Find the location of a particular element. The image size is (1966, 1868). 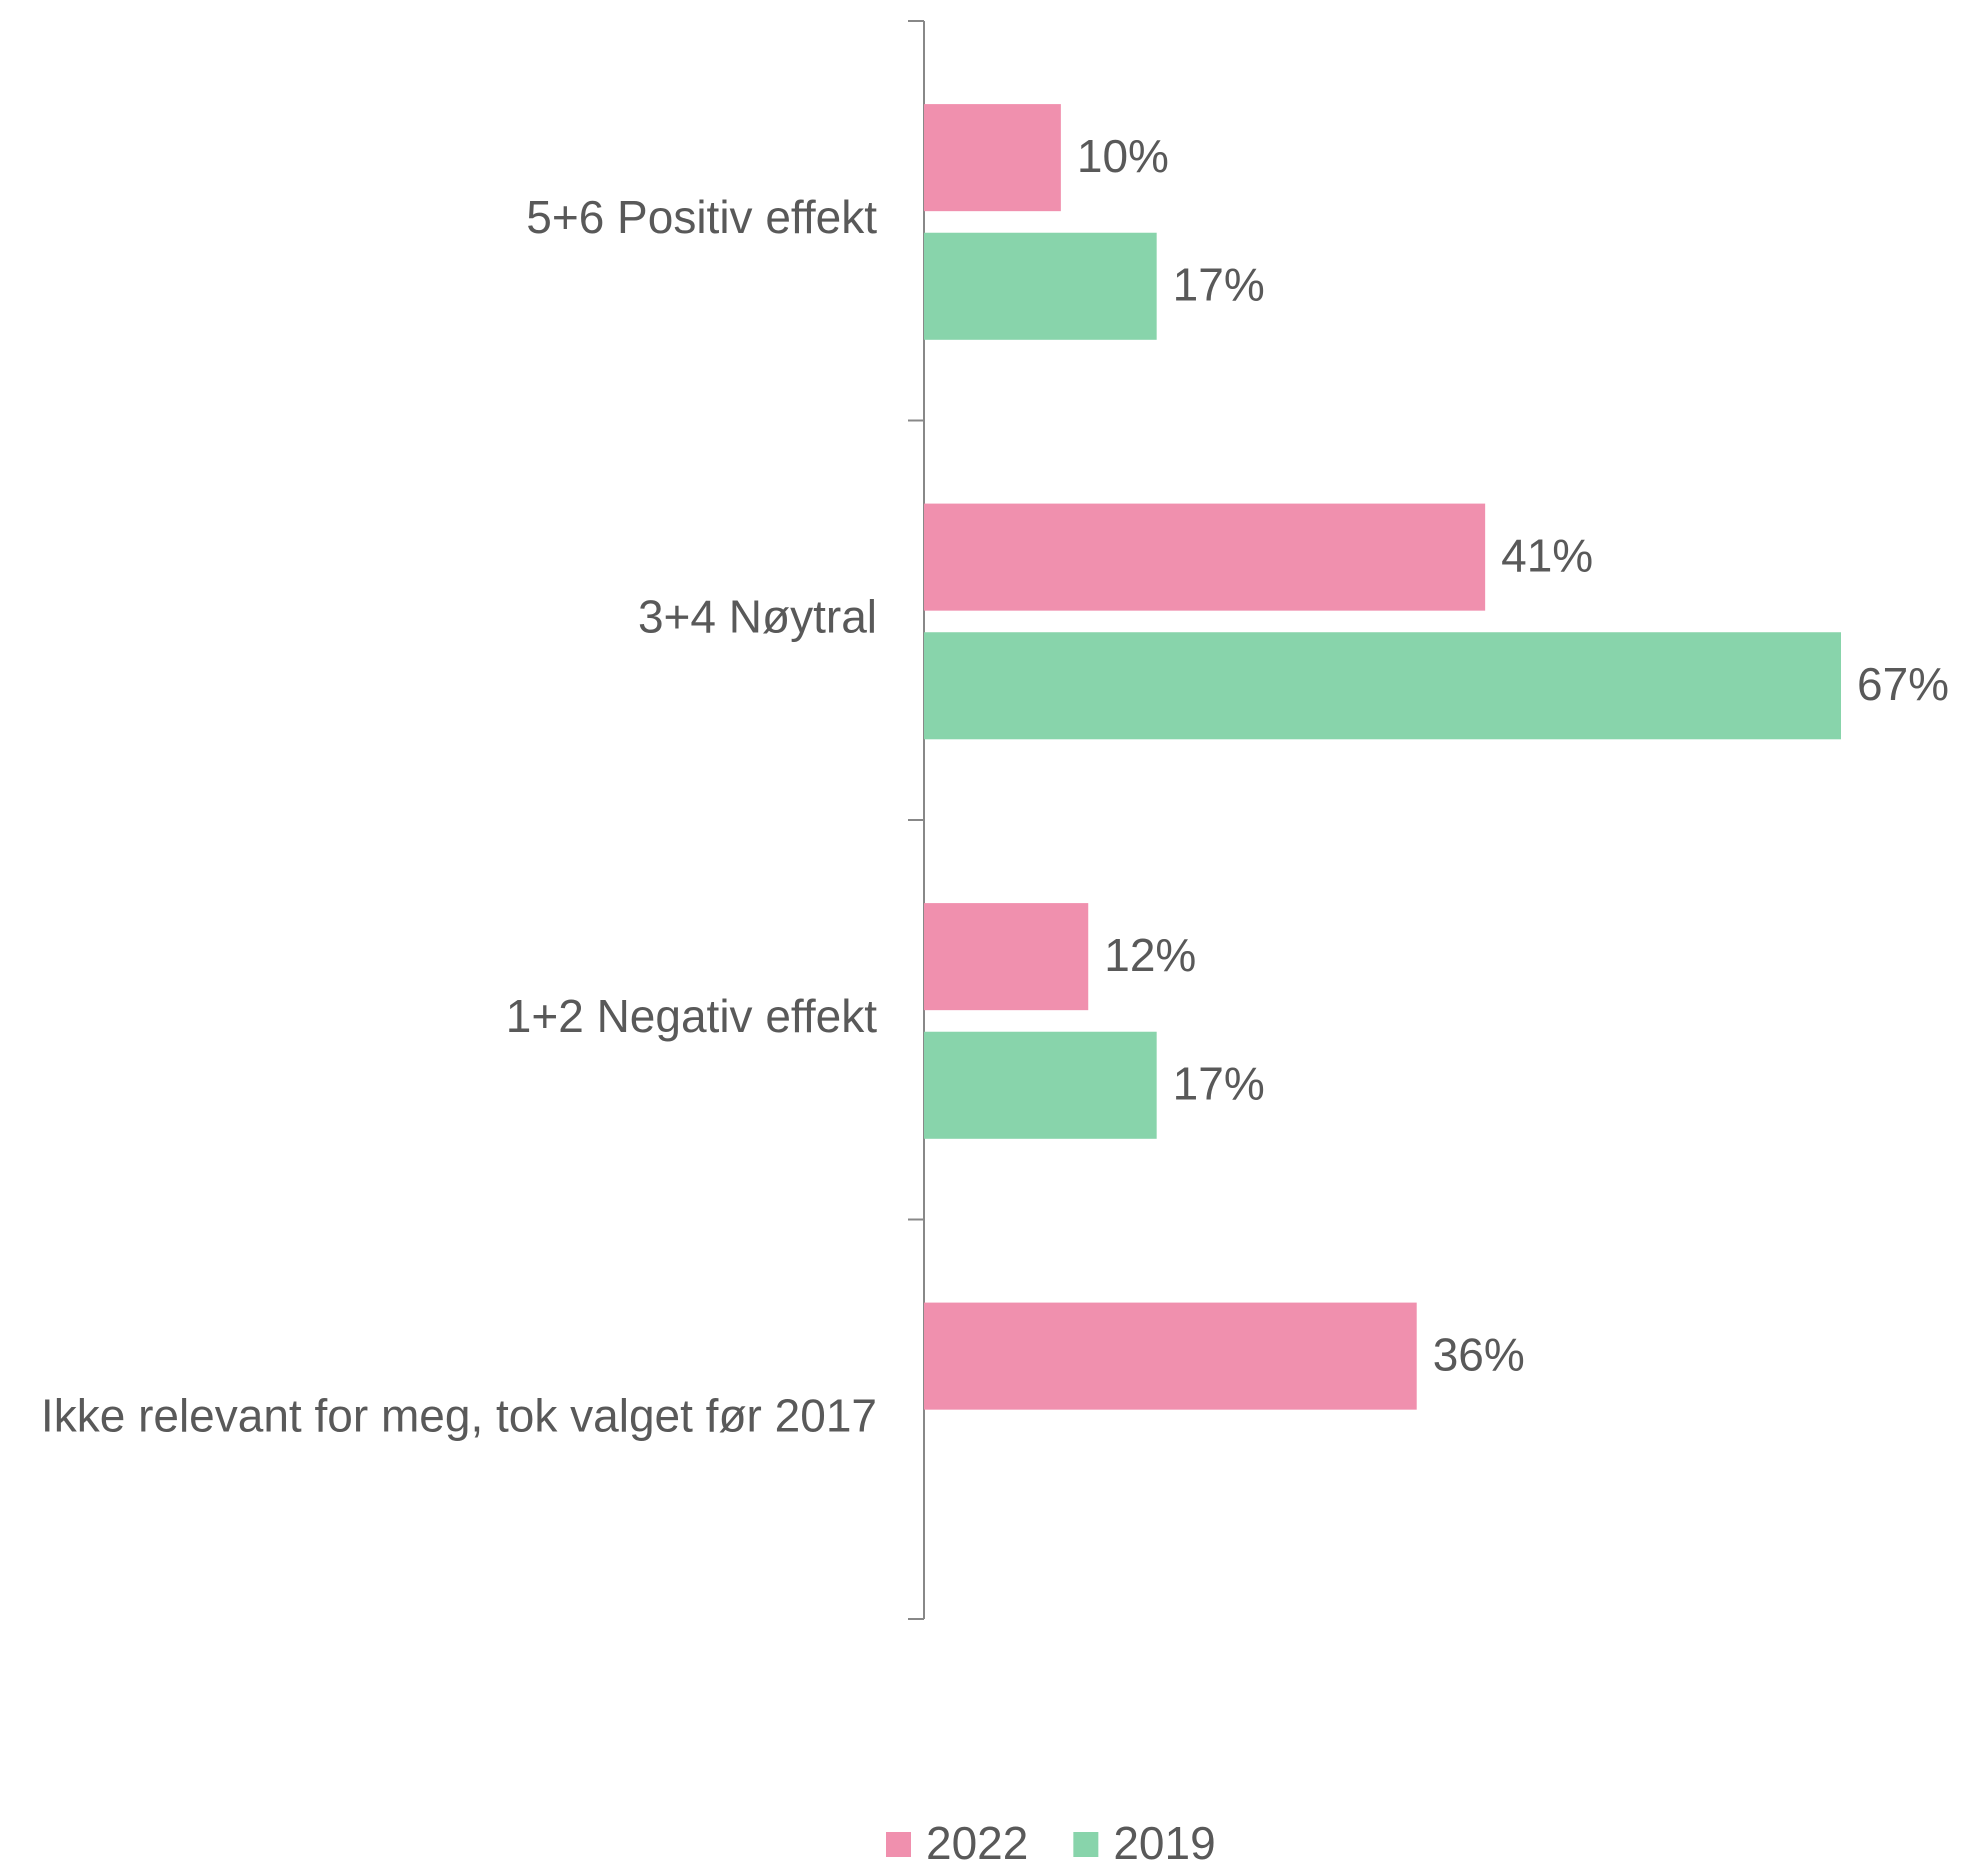

y-tick-label: 3+4 Nøytral is located at coordinates (757, 616).